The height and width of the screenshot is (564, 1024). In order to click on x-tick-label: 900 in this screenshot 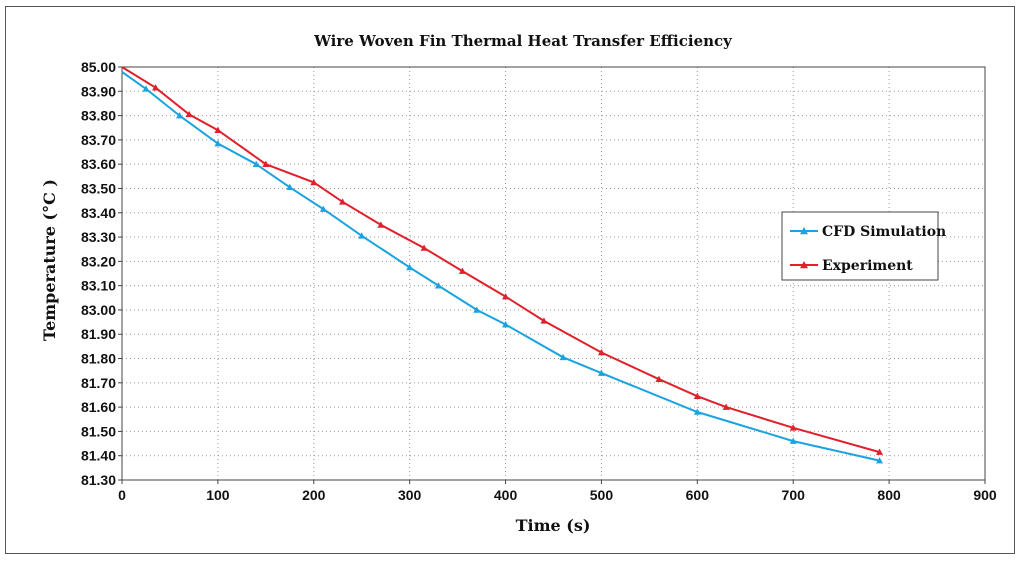, I will do `click(985, 495)`.